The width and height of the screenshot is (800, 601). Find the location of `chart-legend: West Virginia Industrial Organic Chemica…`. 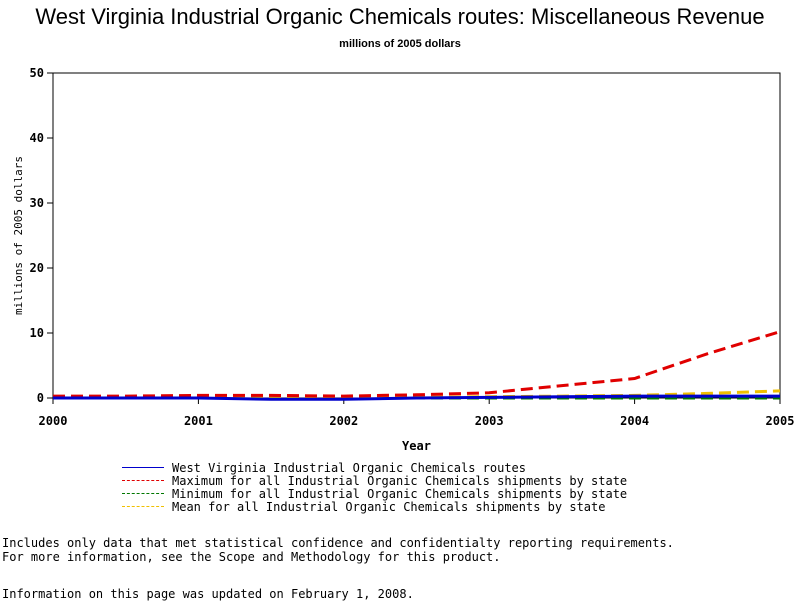

chart-legend: West Virginia Industrial Organic Chemica… is located at coordinates (375, 487).